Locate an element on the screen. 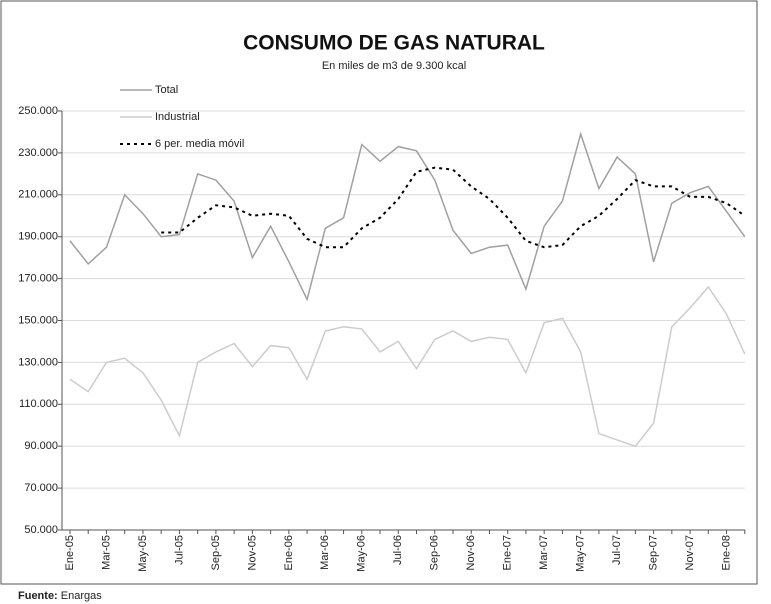 This screenshot has width=771, height=604. x-tick-label: May-06 is located at coordinates (362, 553).